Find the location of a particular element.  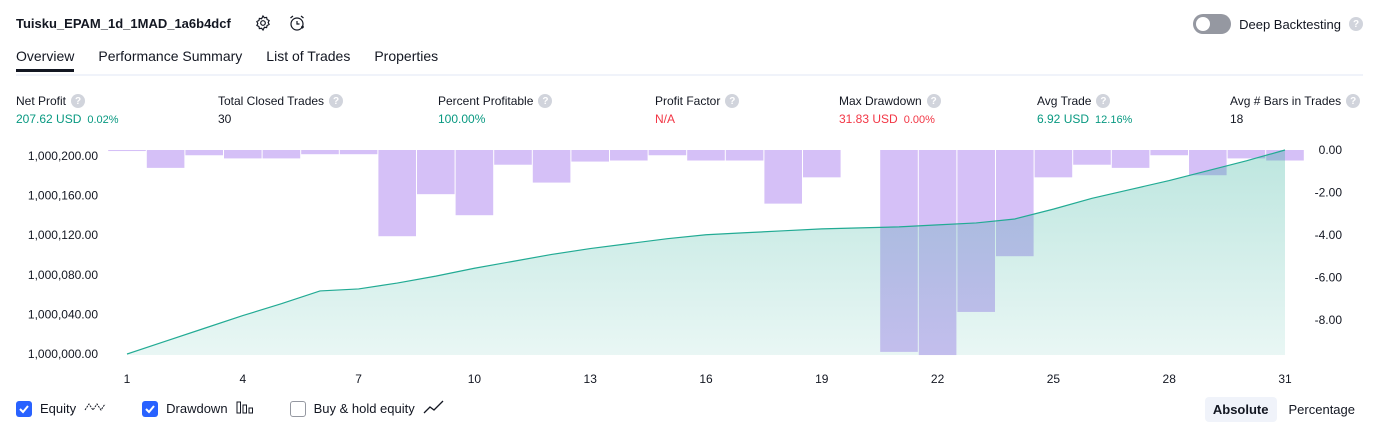

metric-label: Net Profit is located at coordinates (41, 101).